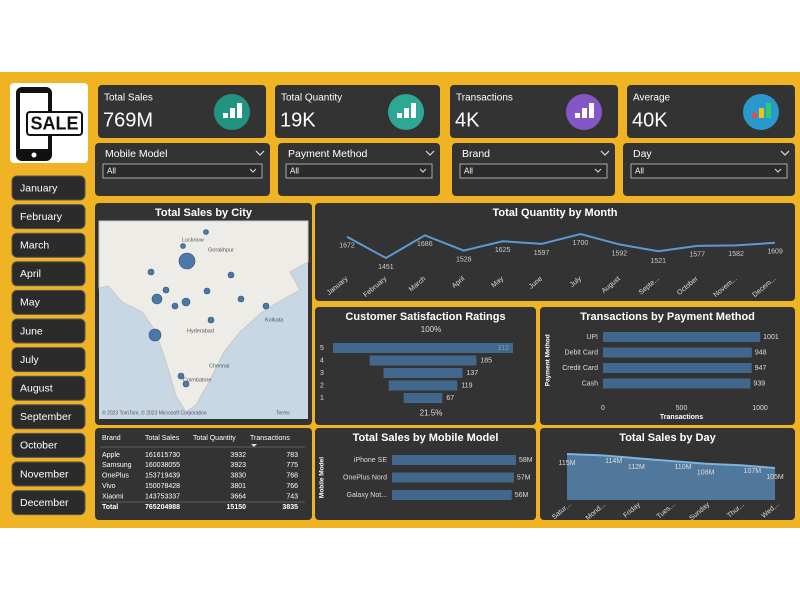  I want to click on category-label: Cash, so click(590, 383).